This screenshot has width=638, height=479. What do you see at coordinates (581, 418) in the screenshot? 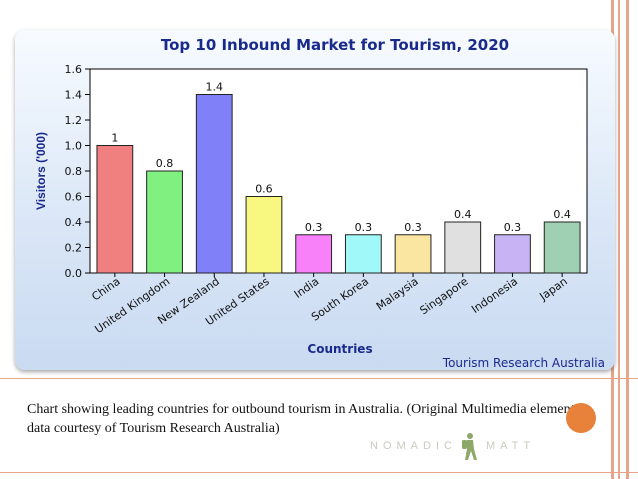
I see `slide-badge` at bounding box center [581, 418].